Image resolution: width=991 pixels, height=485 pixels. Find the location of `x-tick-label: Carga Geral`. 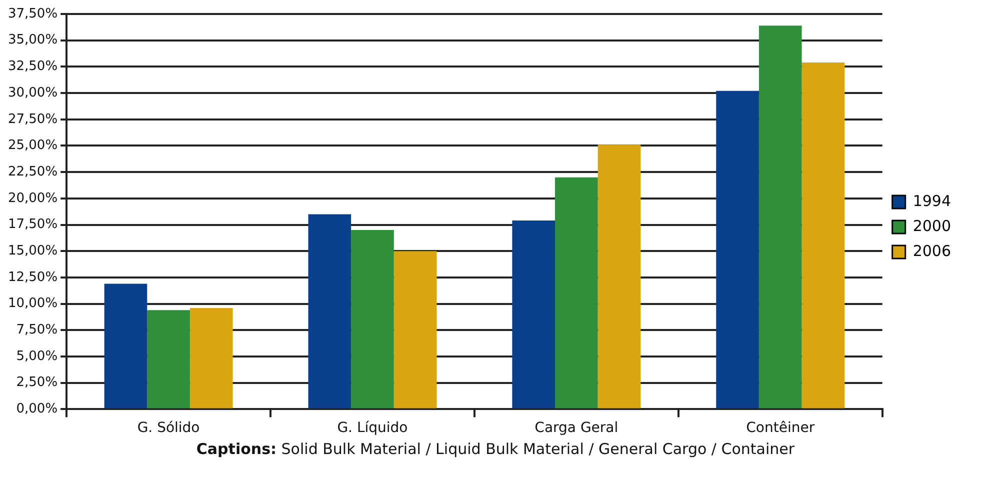

x-tick-label: Carga Geral is located at coordinates (576, 428).